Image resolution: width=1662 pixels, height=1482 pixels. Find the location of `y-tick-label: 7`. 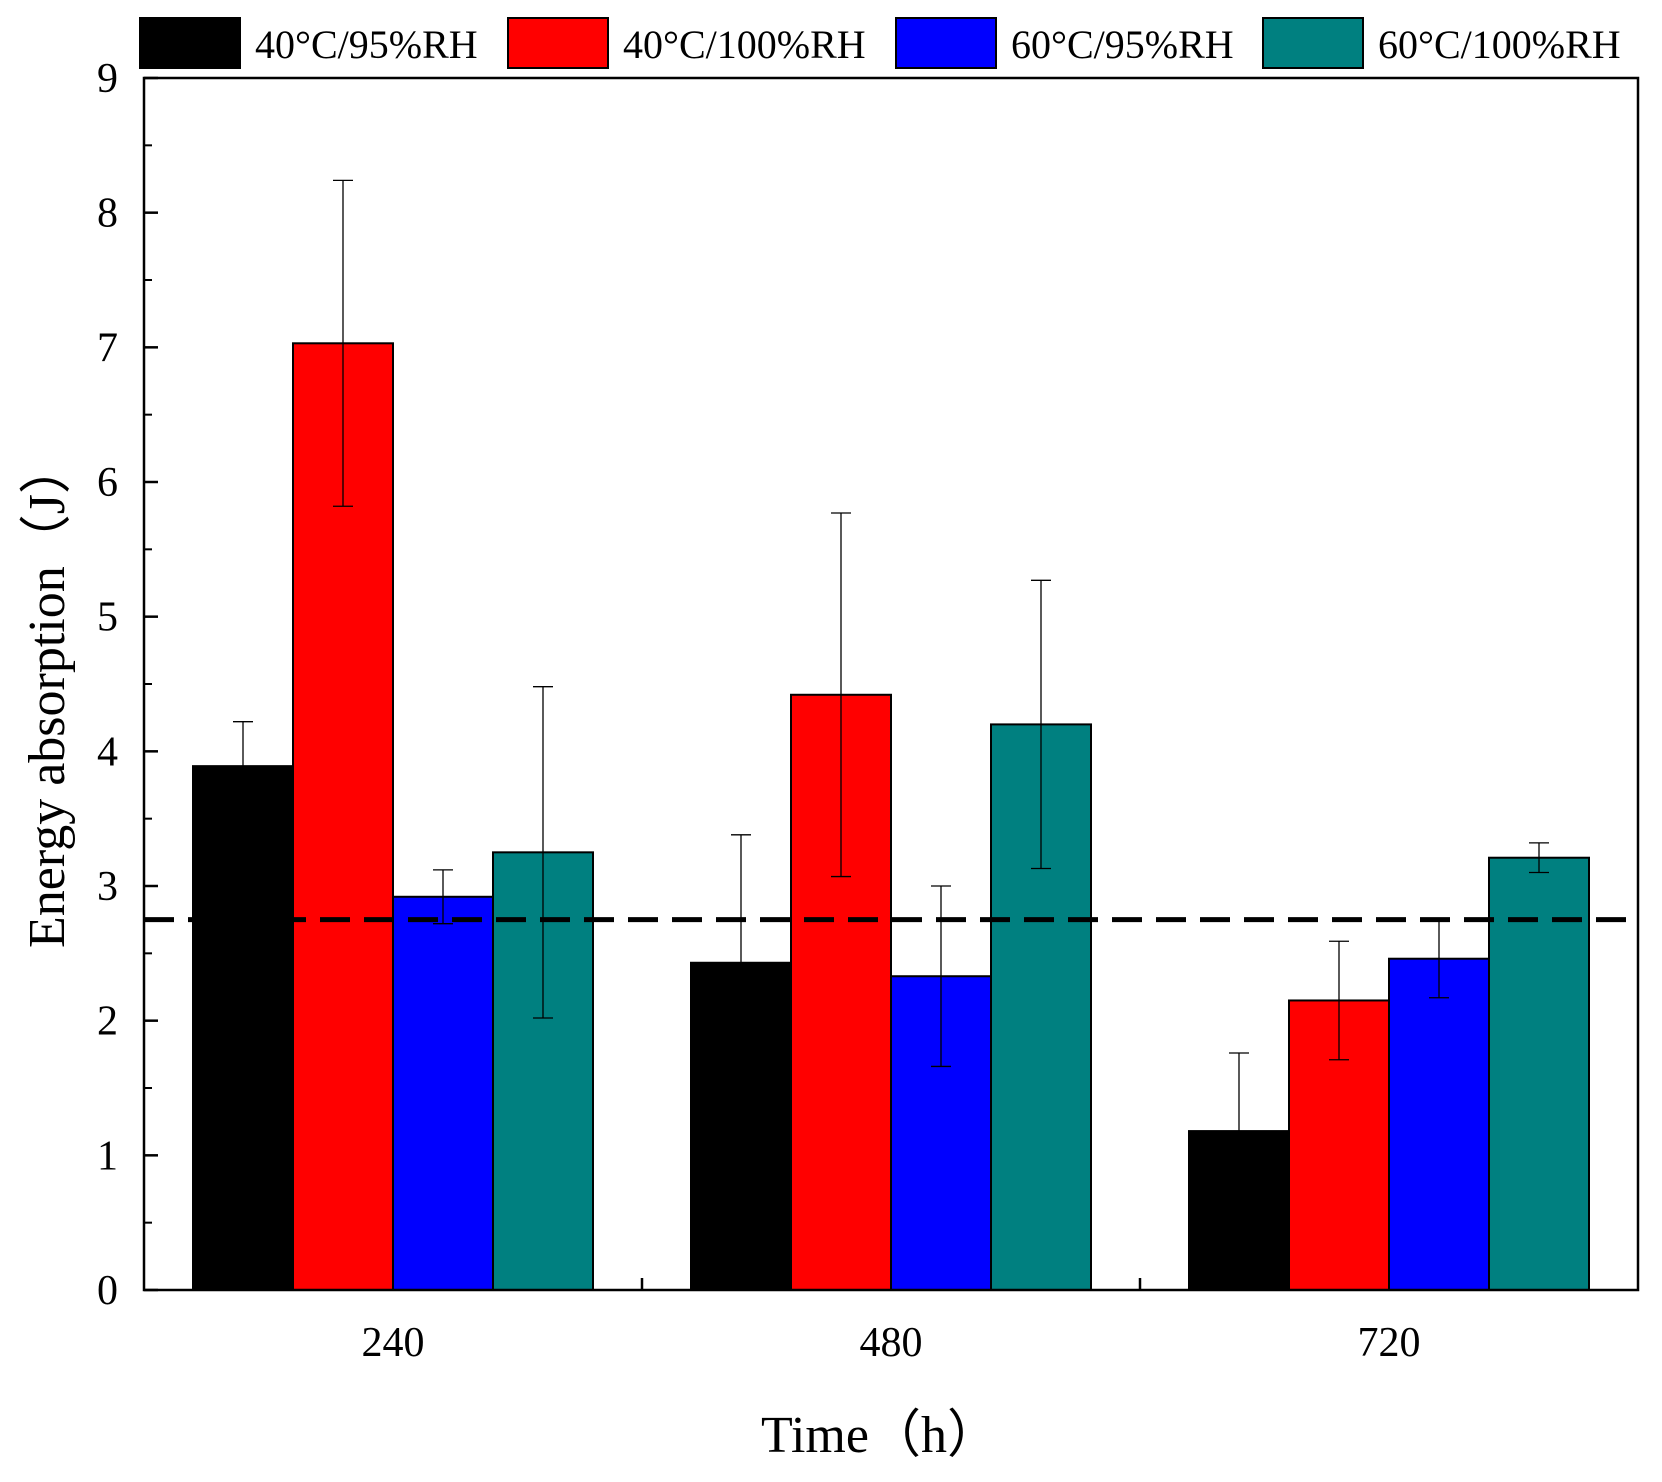

y-tick-label: 7 is located at coordinates (107, 348).